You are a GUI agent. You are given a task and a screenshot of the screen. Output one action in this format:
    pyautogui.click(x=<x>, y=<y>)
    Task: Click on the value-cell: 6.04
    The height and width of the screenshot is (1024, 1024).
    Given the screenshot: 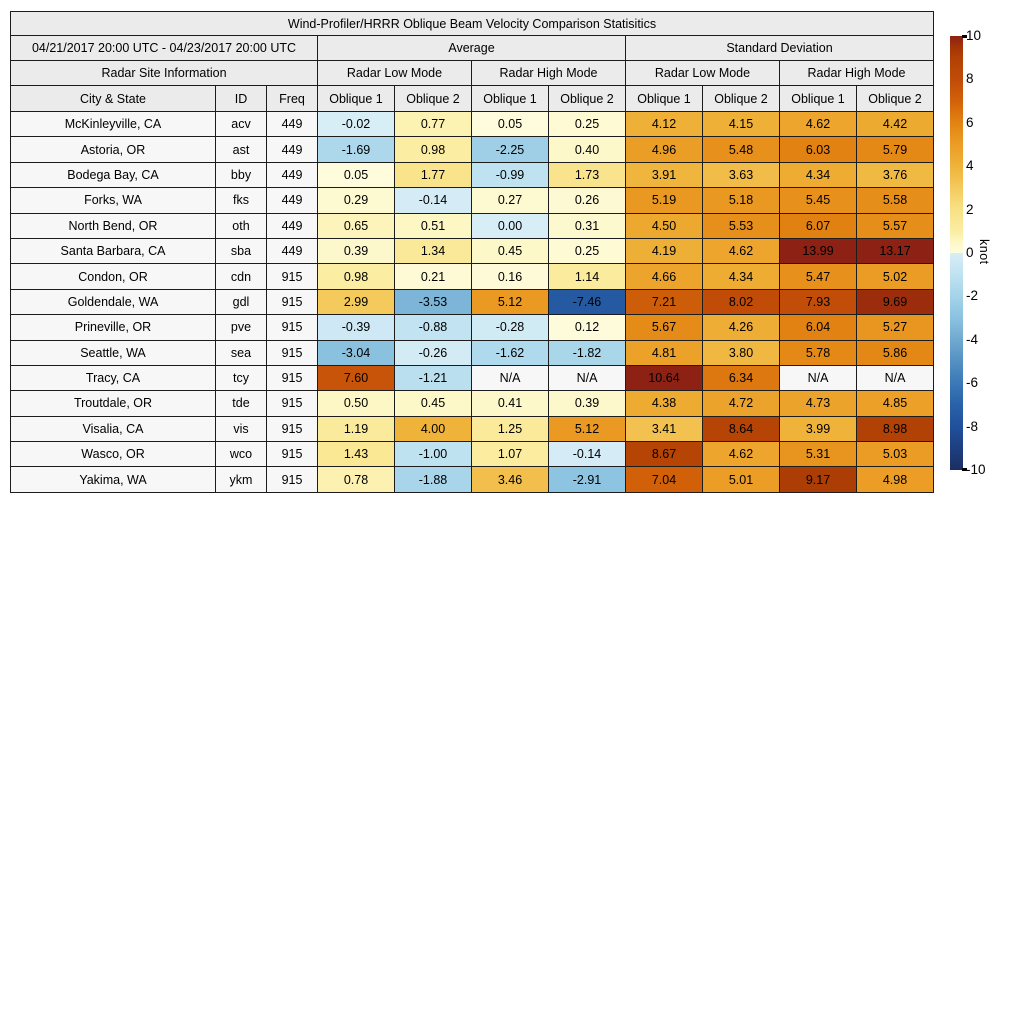 What is the action you would take?
    pyautogui.click(x=818, y=327)
    